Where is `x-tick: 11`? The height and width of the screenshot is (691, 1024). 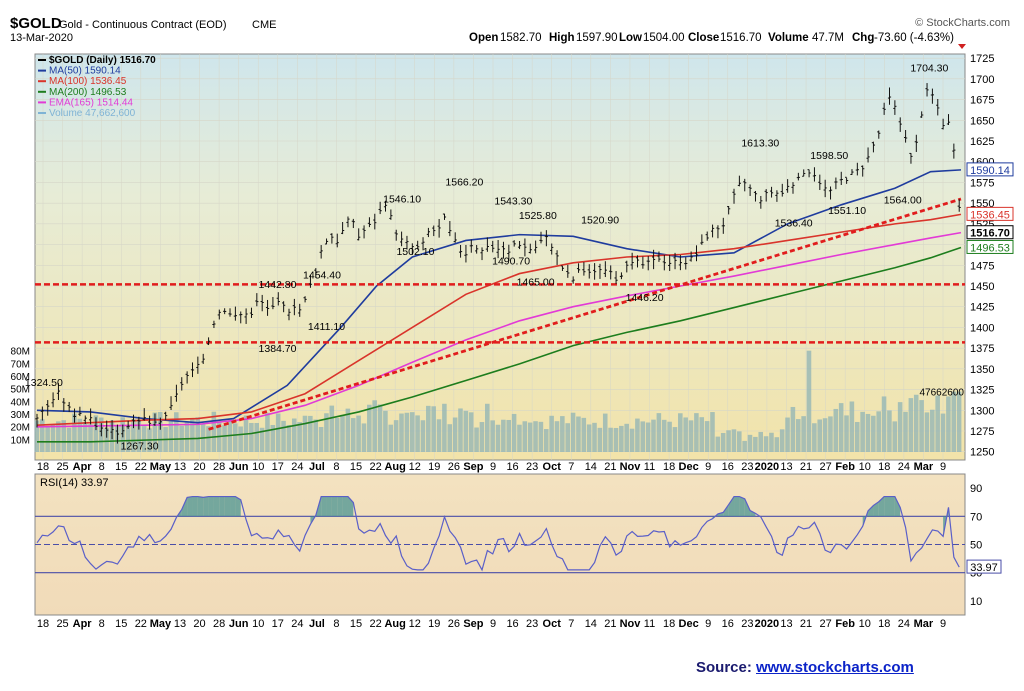 x-tick: 11 is located at coordinates (649, 467).